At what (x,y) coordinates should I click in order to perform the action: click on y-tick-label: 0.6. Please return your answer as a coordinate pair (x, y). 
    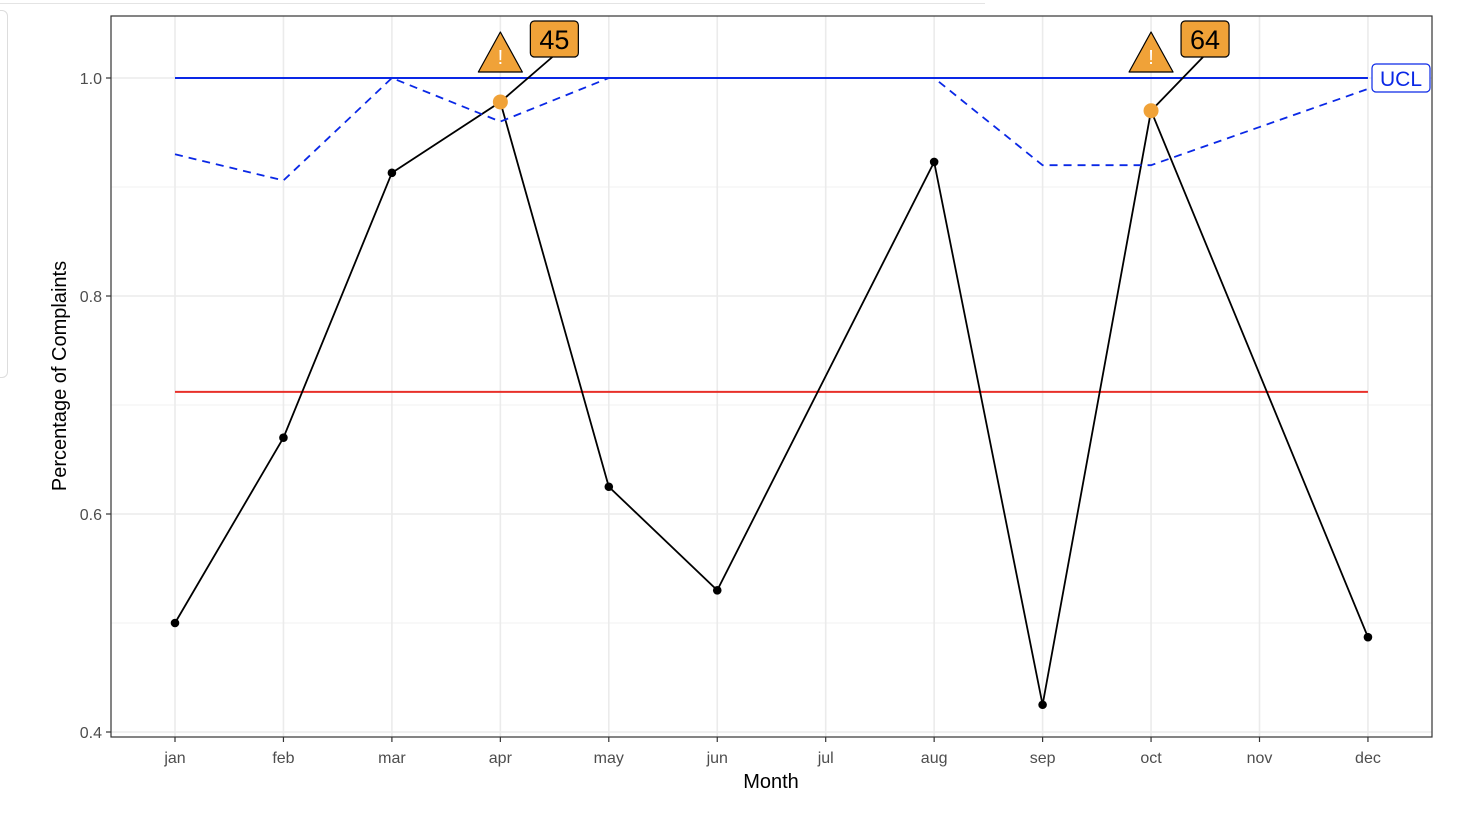
    Looking at the image, I should click on (91, 515).